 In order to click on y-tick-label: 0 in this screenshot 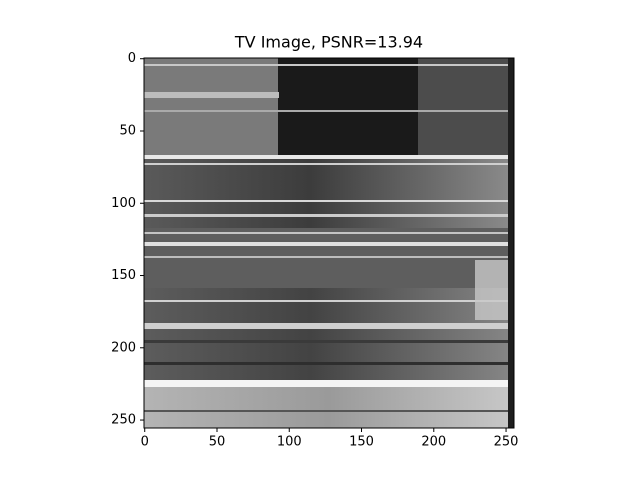, I will do `click(132, 58)`.